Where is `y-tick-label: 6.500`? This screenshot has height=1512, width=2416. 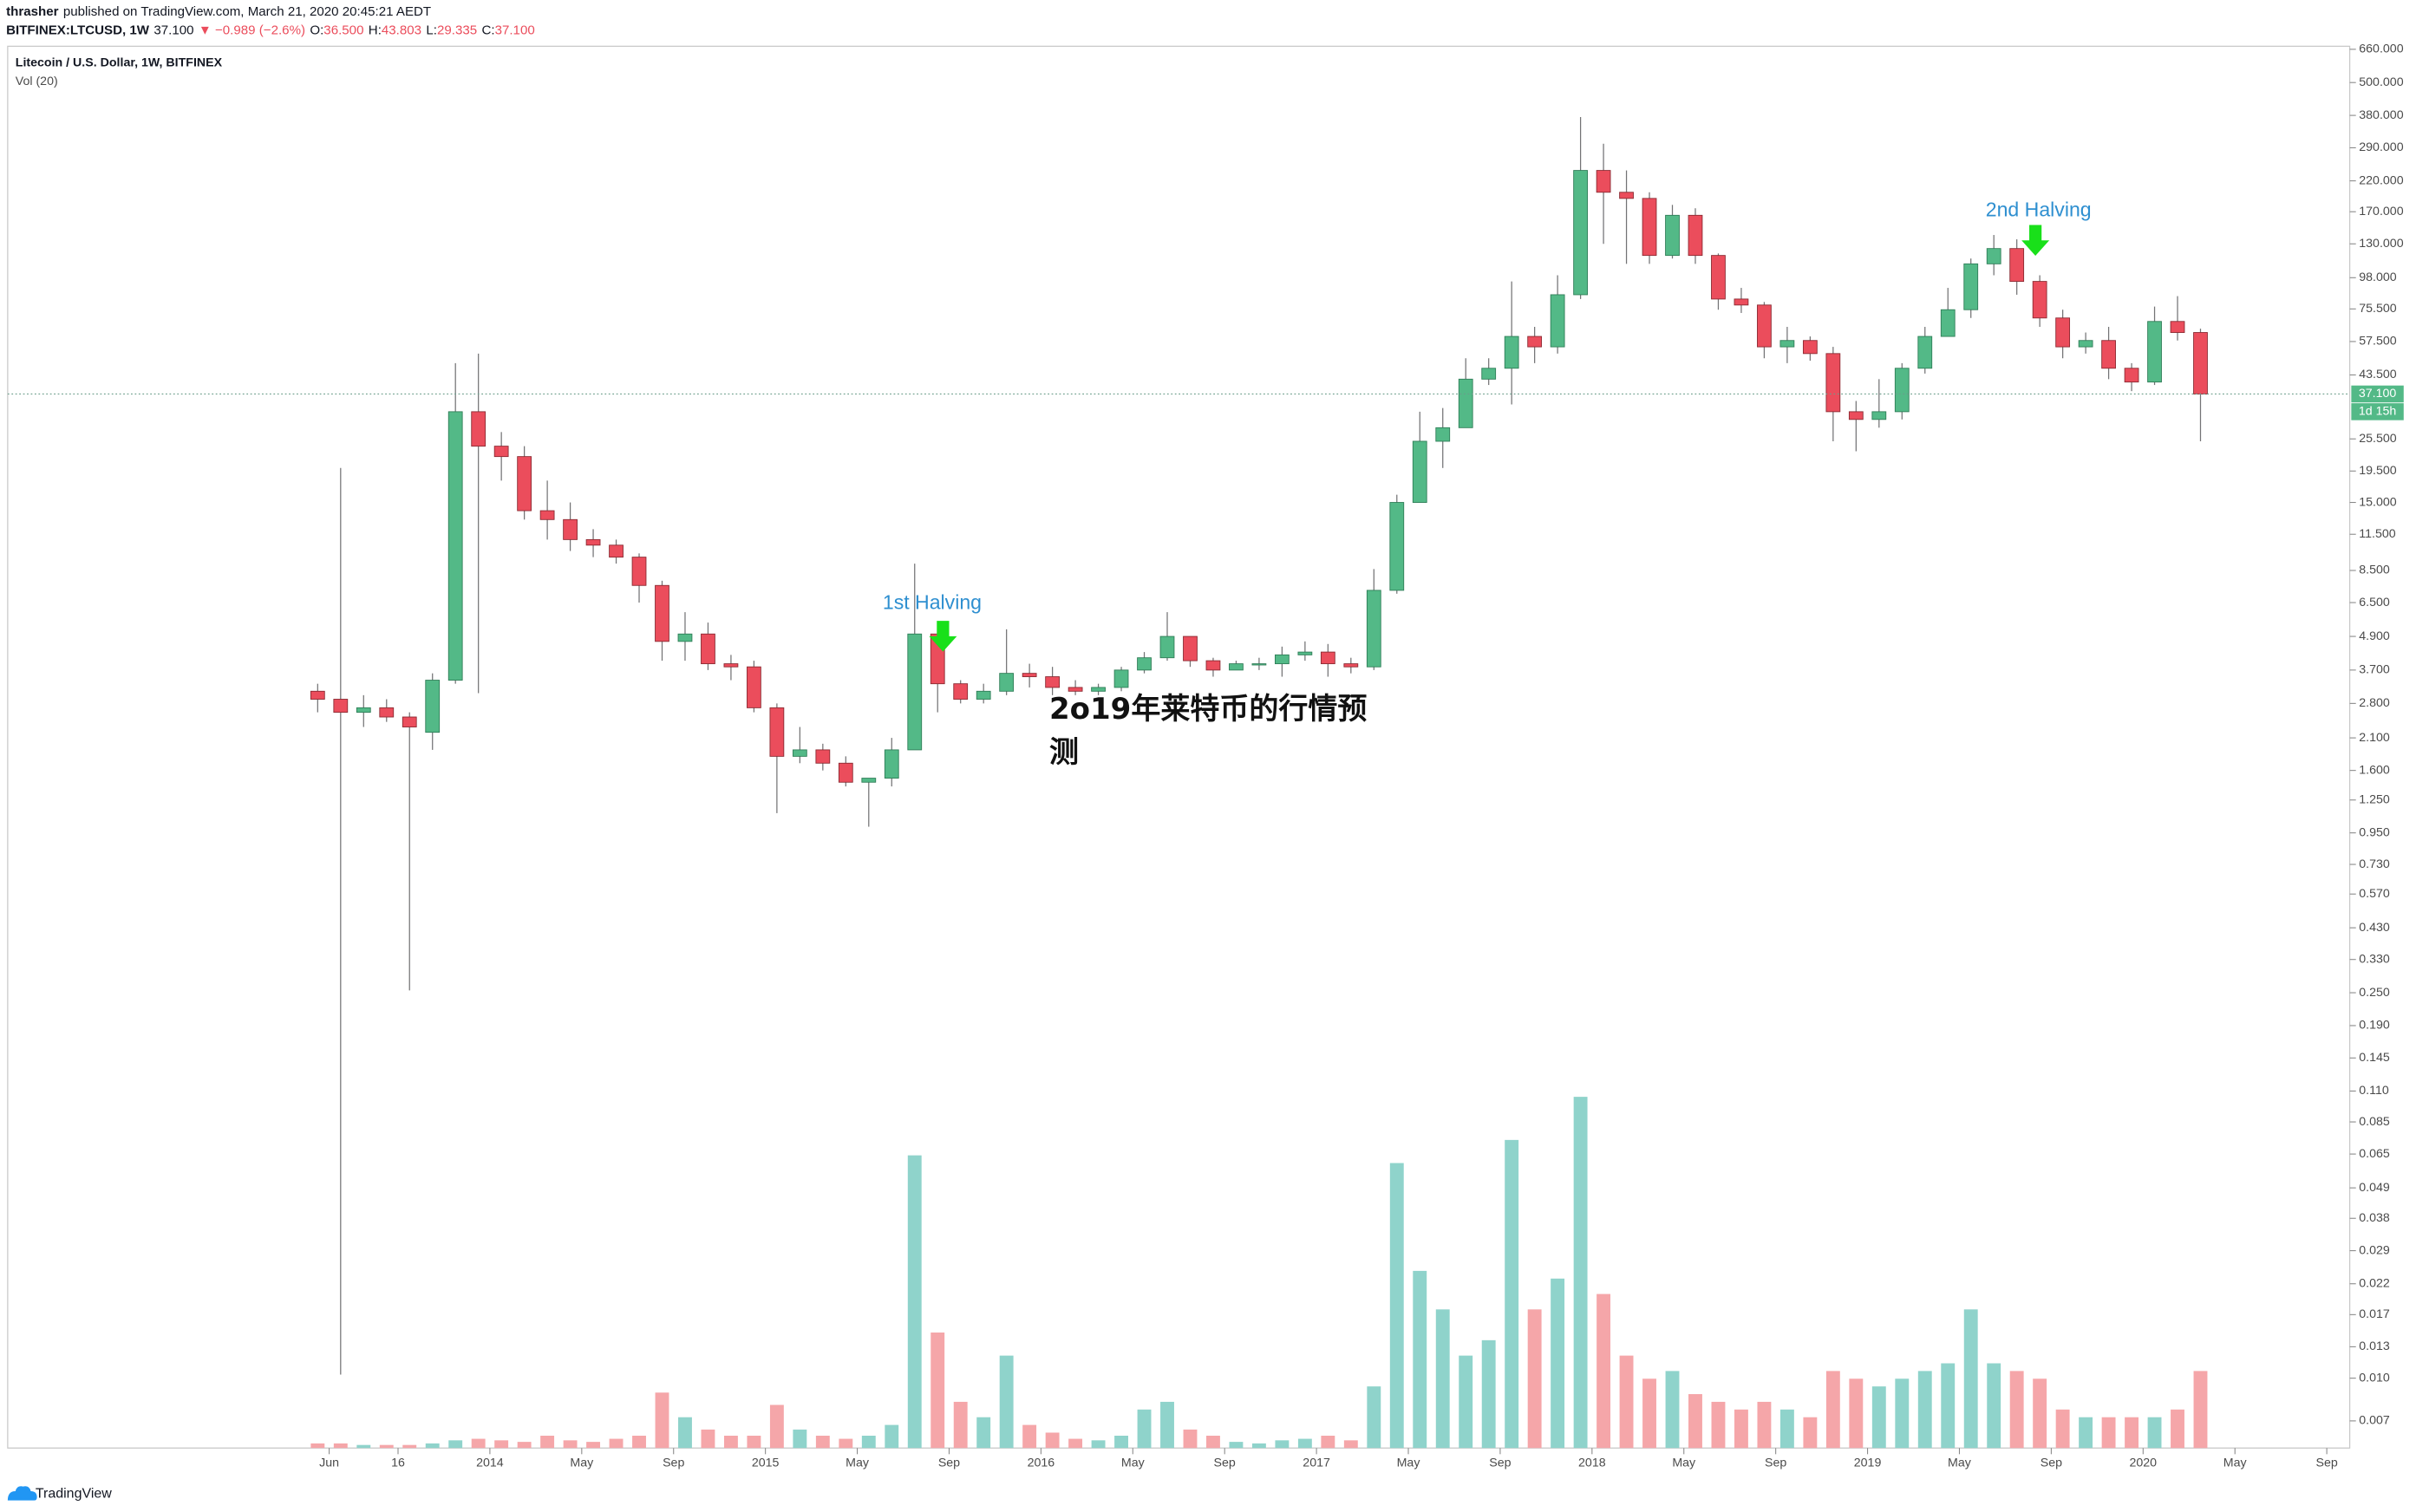 y-tick-label: 6.500 is located at coordinates (2374, 602).